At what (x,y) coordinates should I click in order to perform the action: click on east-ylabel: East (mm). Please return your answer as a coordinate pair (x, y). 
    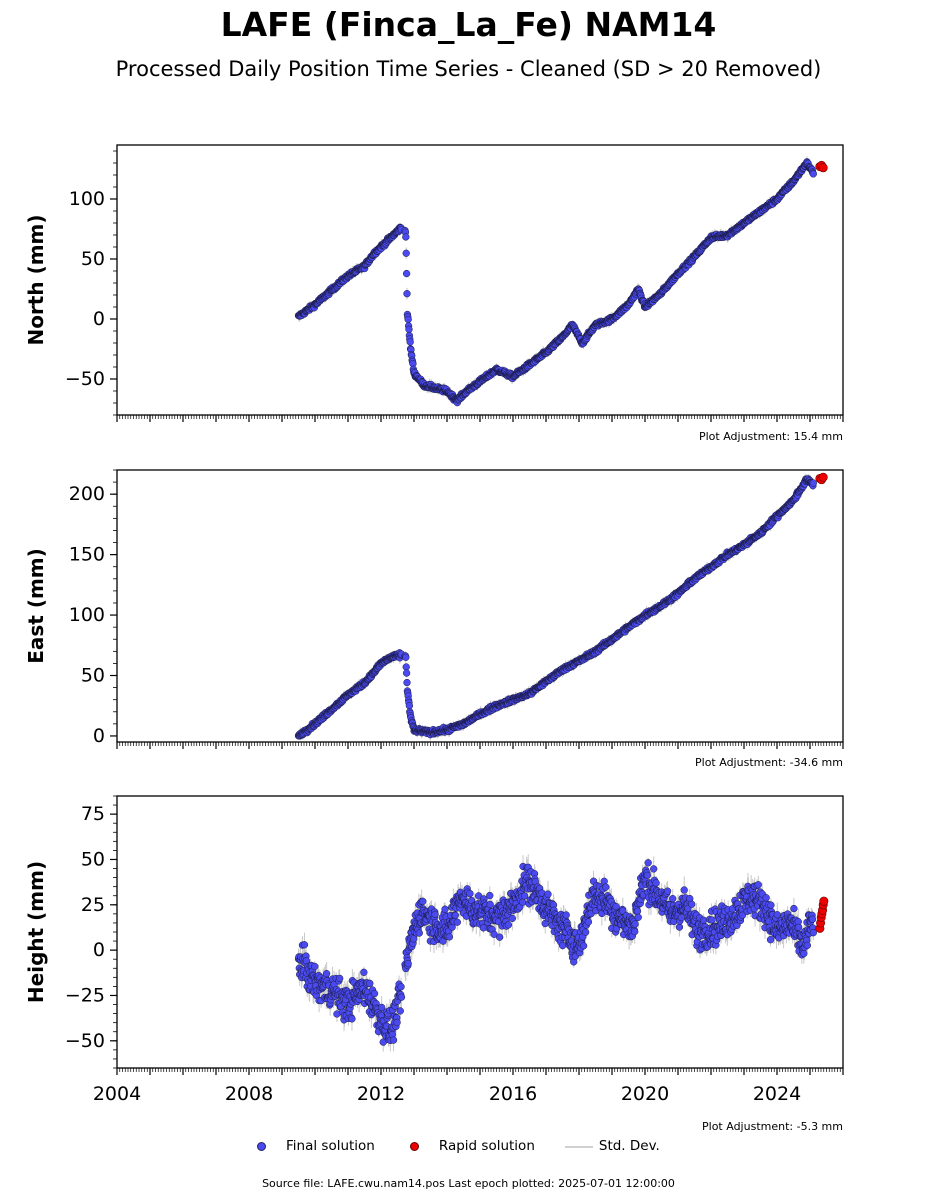
    Looking at the image, I should click on (36, 606).